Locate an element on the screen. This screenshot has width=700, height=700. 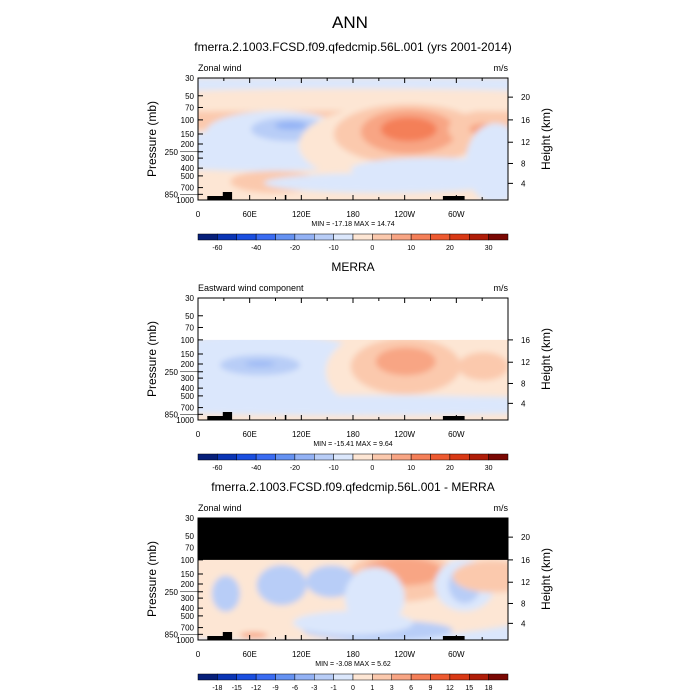
contour-field is located at coordinates (353, 359).